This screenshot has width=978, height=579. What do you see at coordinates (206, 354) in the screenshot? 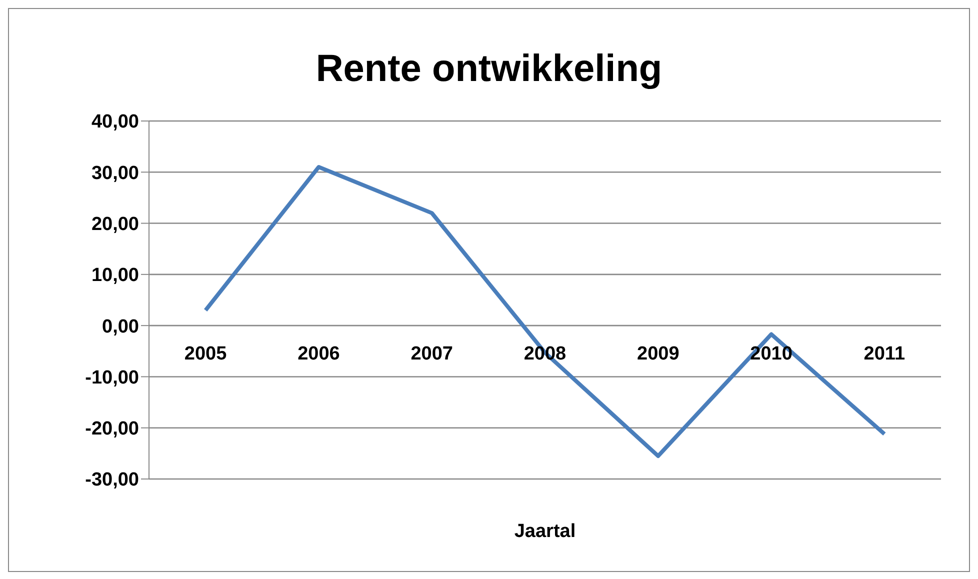
I see `x-tick-label: 2005` at bounding box center [206, 354].